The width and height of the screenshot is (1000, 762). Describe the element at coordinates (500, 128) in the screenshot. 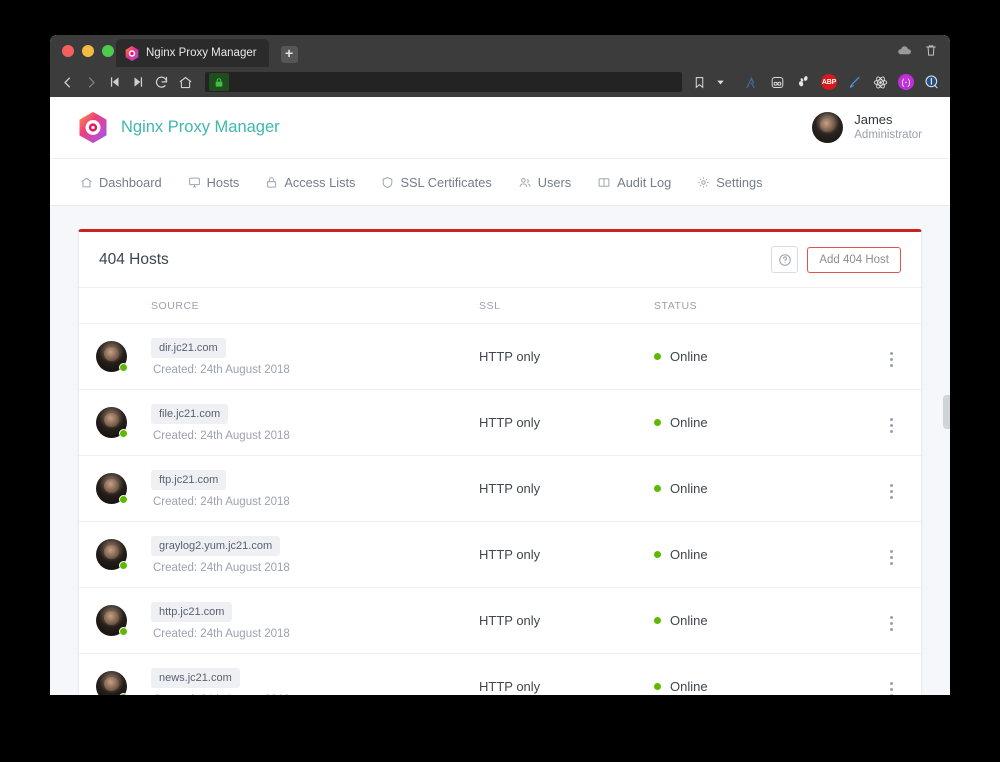

I see `app-header: Nginx Proxy Manager James Administrator` at that location.